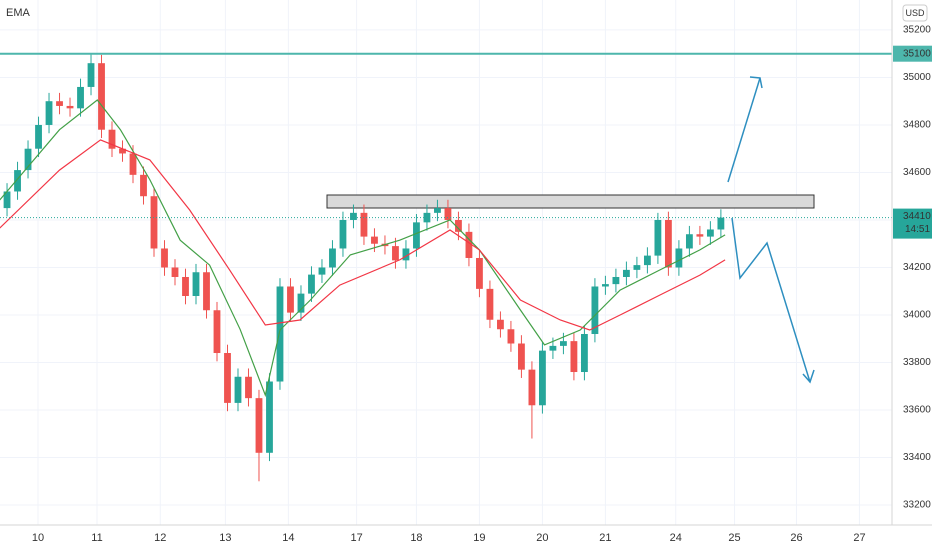 This screenshot has height=550, width=932. What do you see at coordinates (416, 538) in the screenshot?
I see `x-tick-label: 18` at bounding box center [416, 538].